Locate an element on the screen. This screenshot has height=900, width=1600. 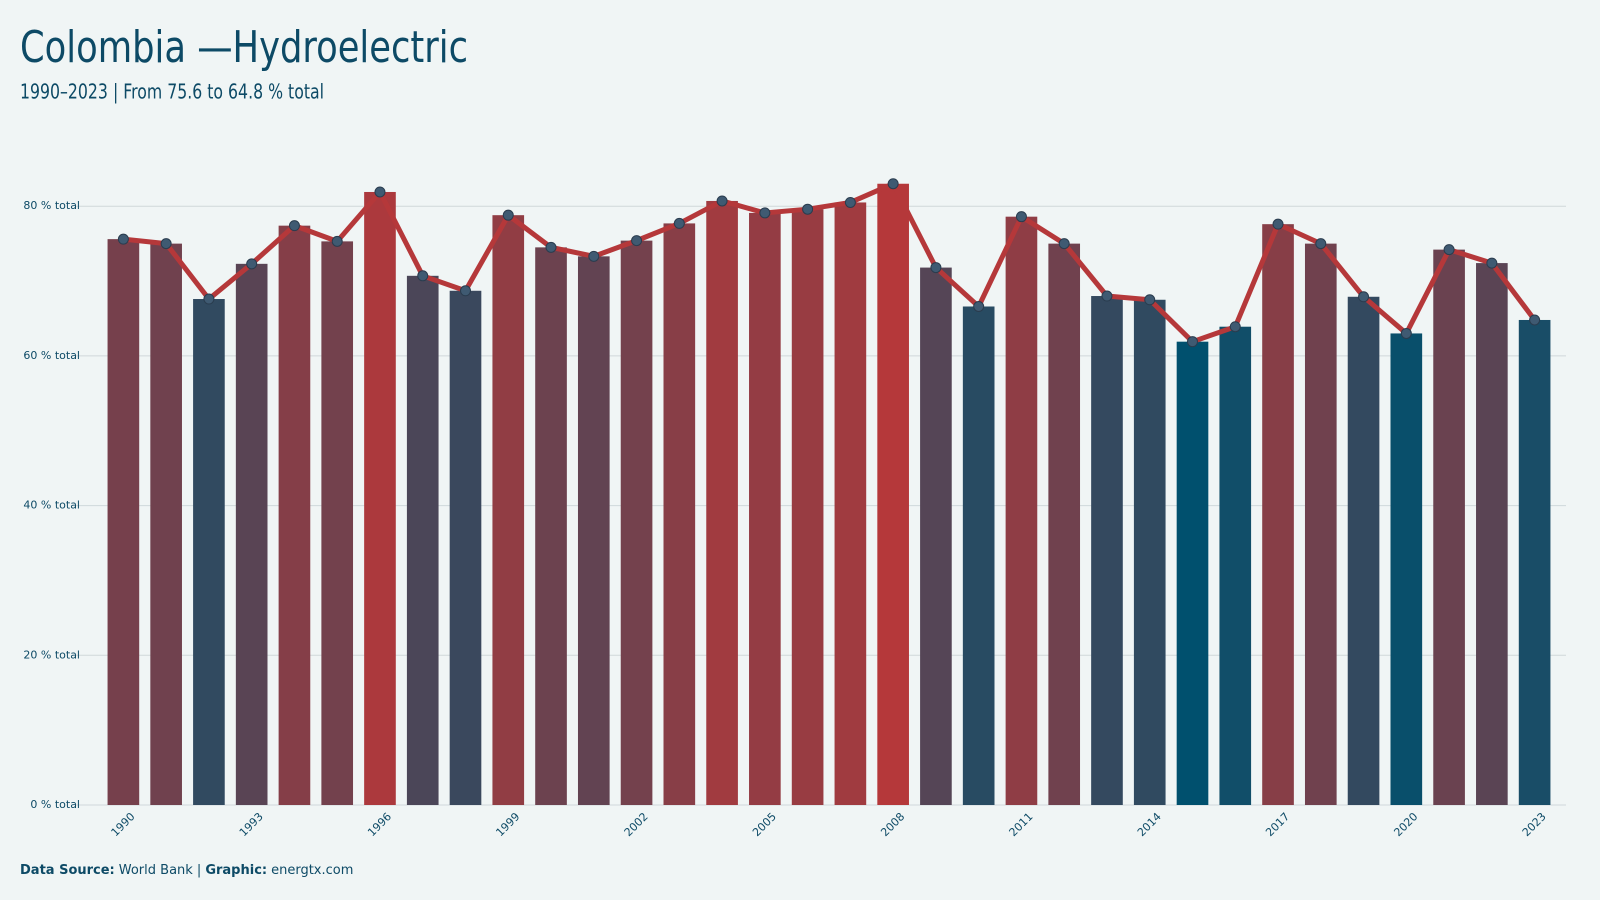
chart-title: Colombia —Hydroelectric is located at coordinates (244, 47).